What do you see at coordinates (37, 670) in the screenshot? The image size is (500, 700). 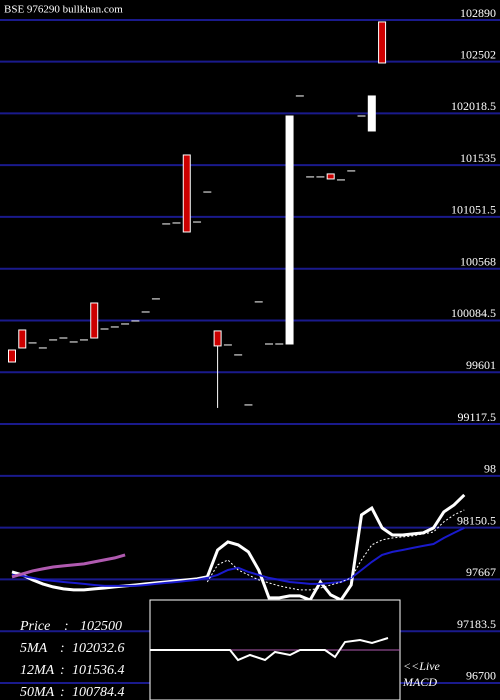 I see `legend-label: 12MA` at bounding box center [37, 670].